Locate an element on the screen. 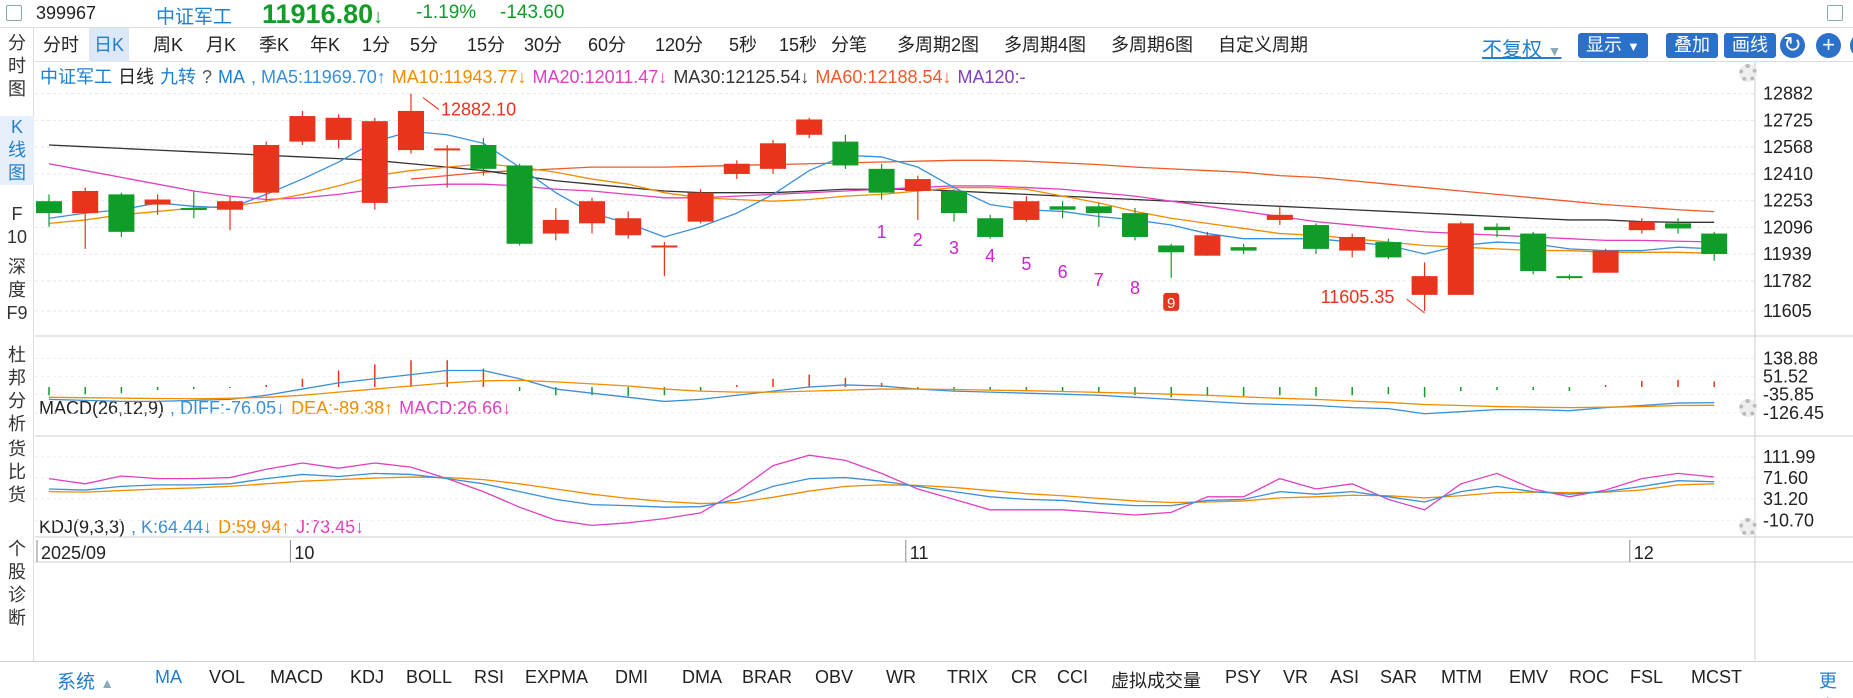 This screenshot has height=698, width=1853. main-settings-gear-icon is located at coordinates (1748, 73).